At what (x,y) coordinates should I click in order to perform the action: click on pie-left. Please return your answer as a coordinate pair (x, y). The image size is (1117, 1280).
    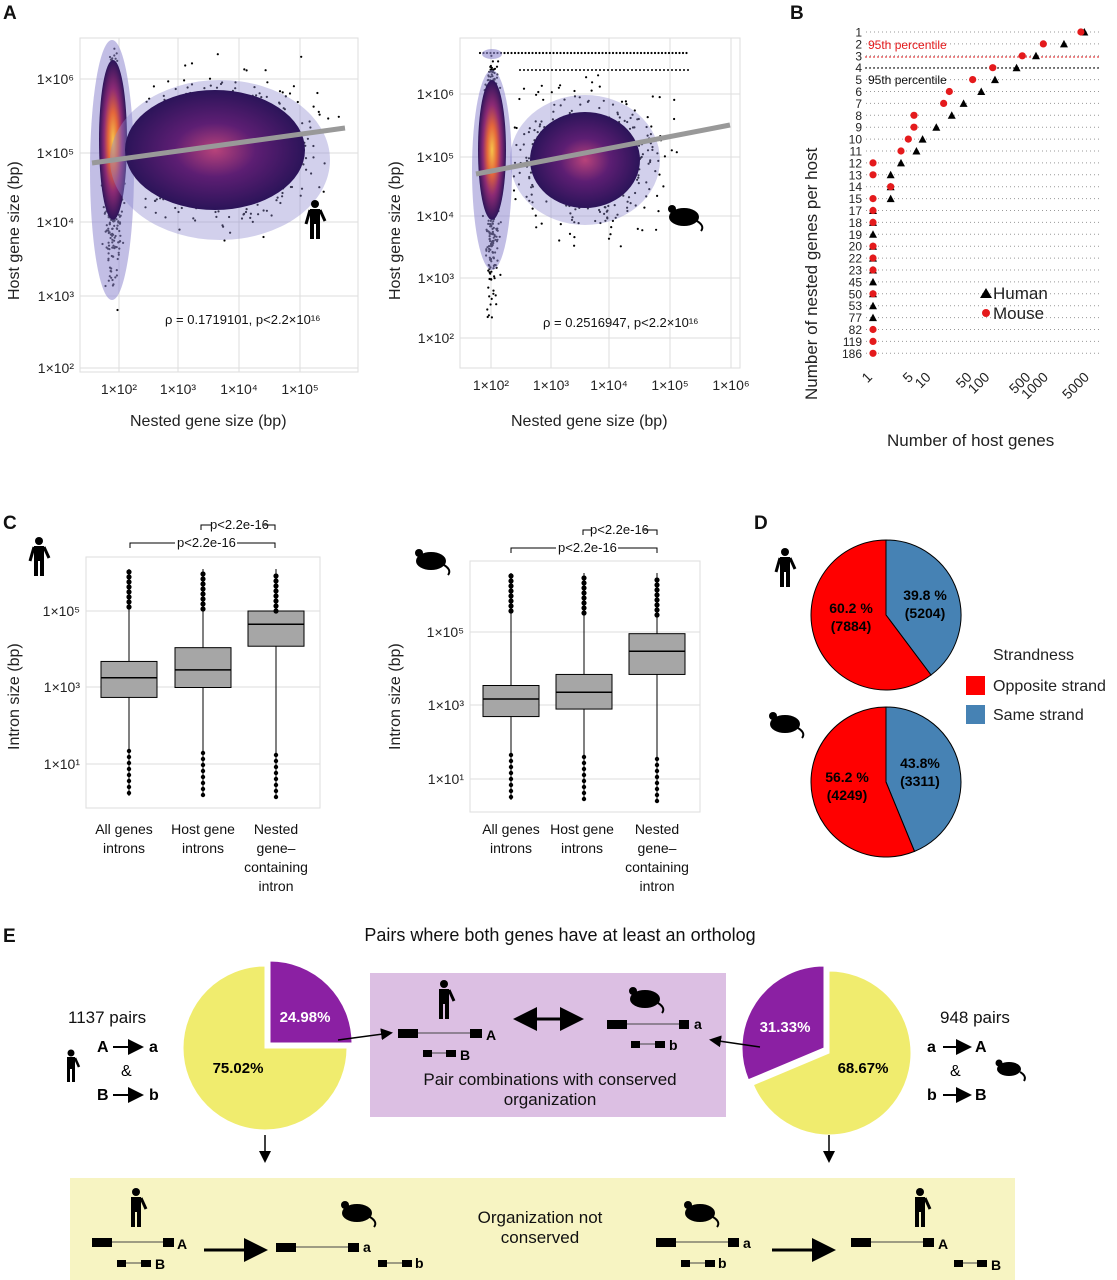
    Looking at the image, I should click on (267, 1045).